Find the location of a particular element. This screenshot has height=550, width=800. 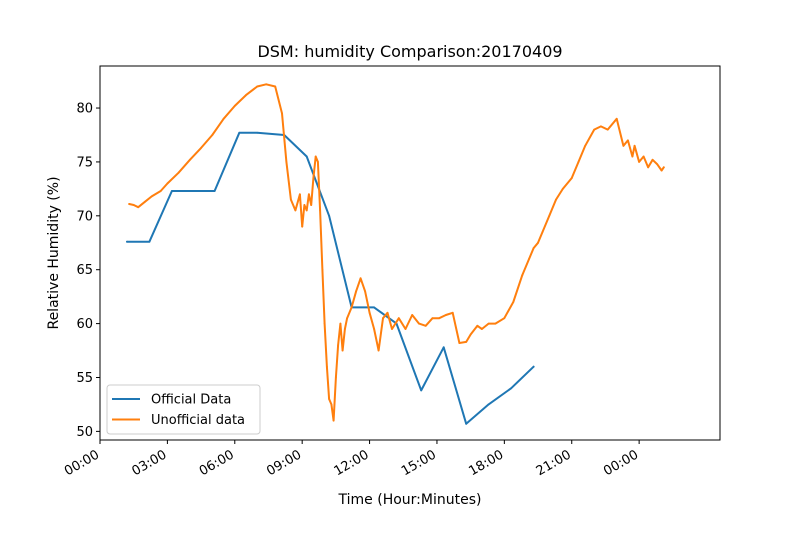

y-tick-label: 70 is located at coordinates (84, 216).